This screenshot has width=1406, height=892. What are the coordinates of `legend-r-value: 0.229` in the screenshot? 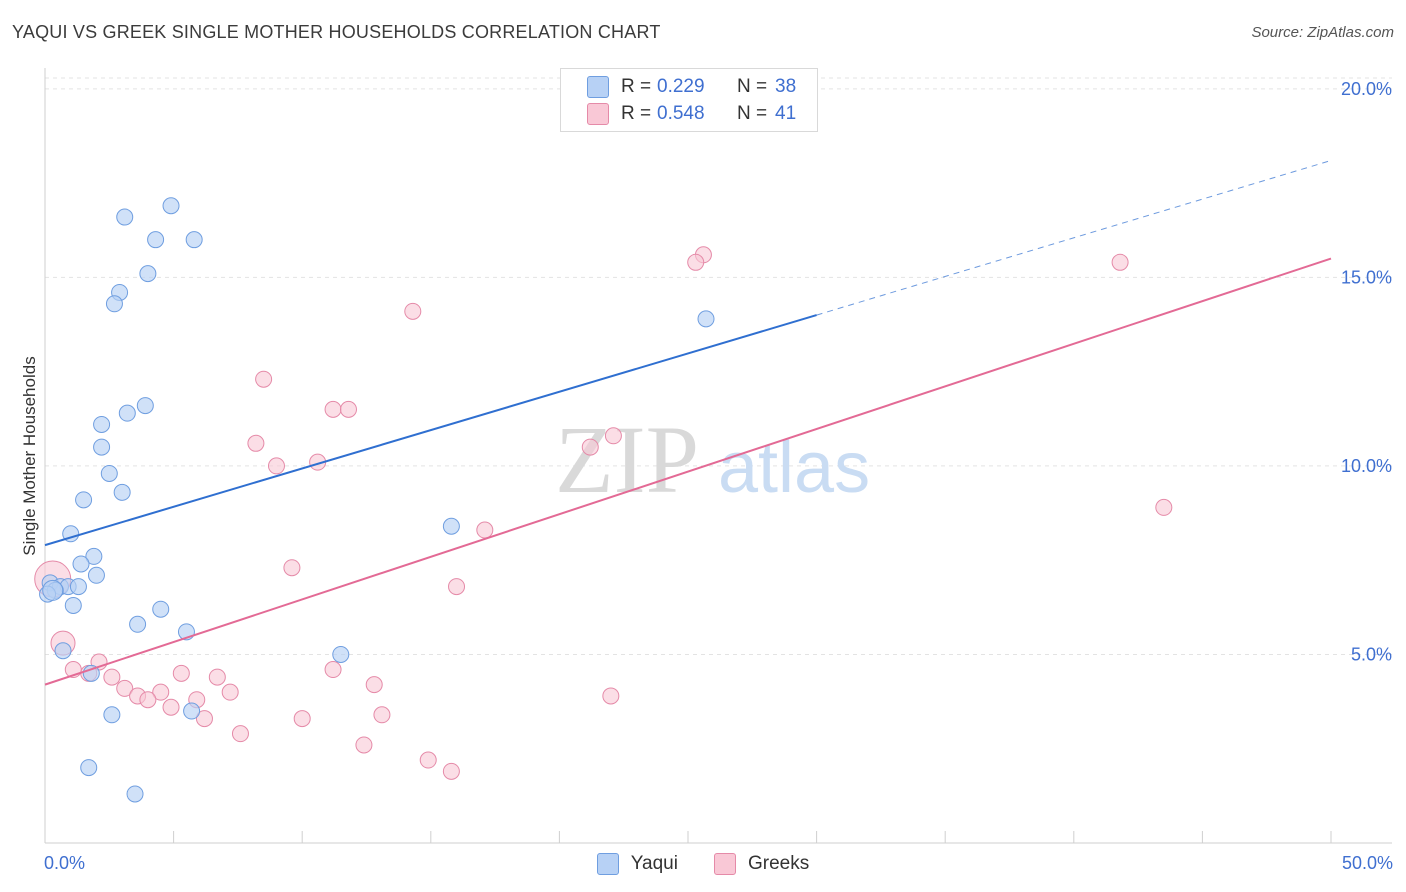 It's located at (681, 86).